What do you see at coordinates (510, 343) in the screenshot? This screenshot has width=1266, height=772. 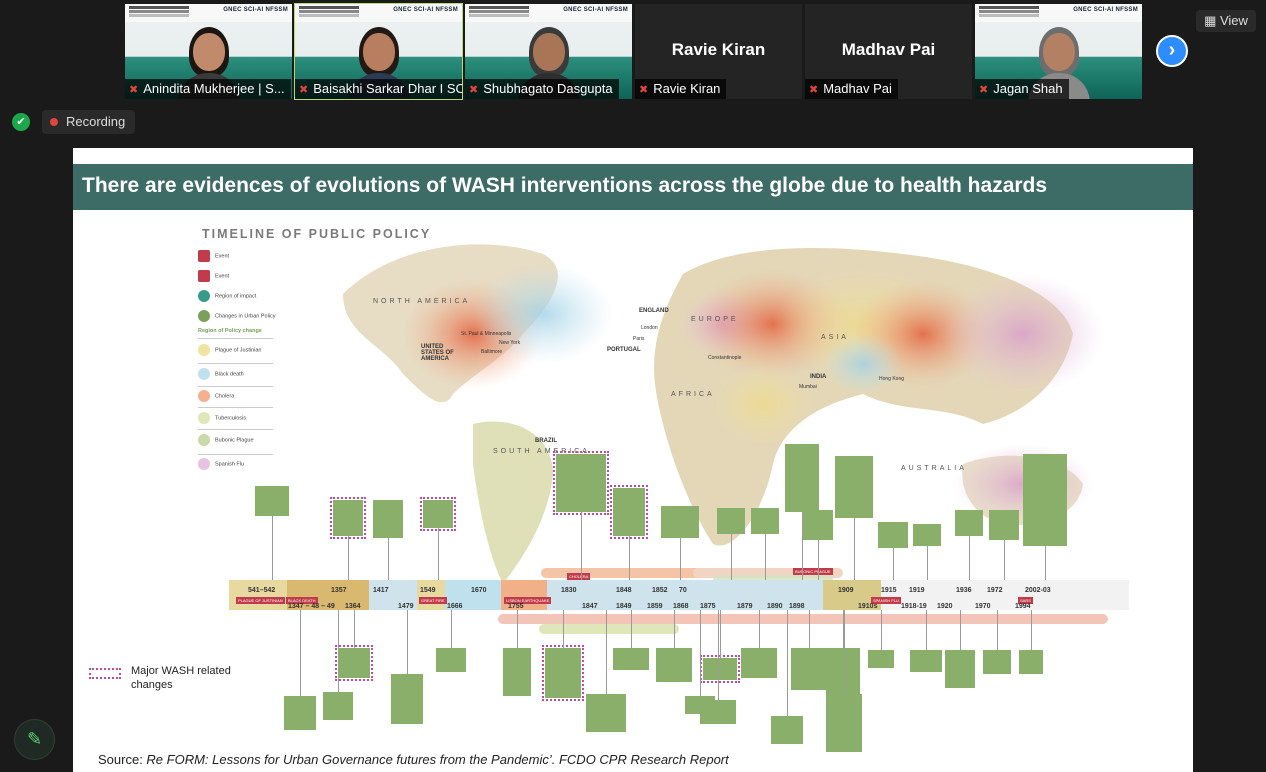 I see `city-label: New York` at bounding box center [510, 343].